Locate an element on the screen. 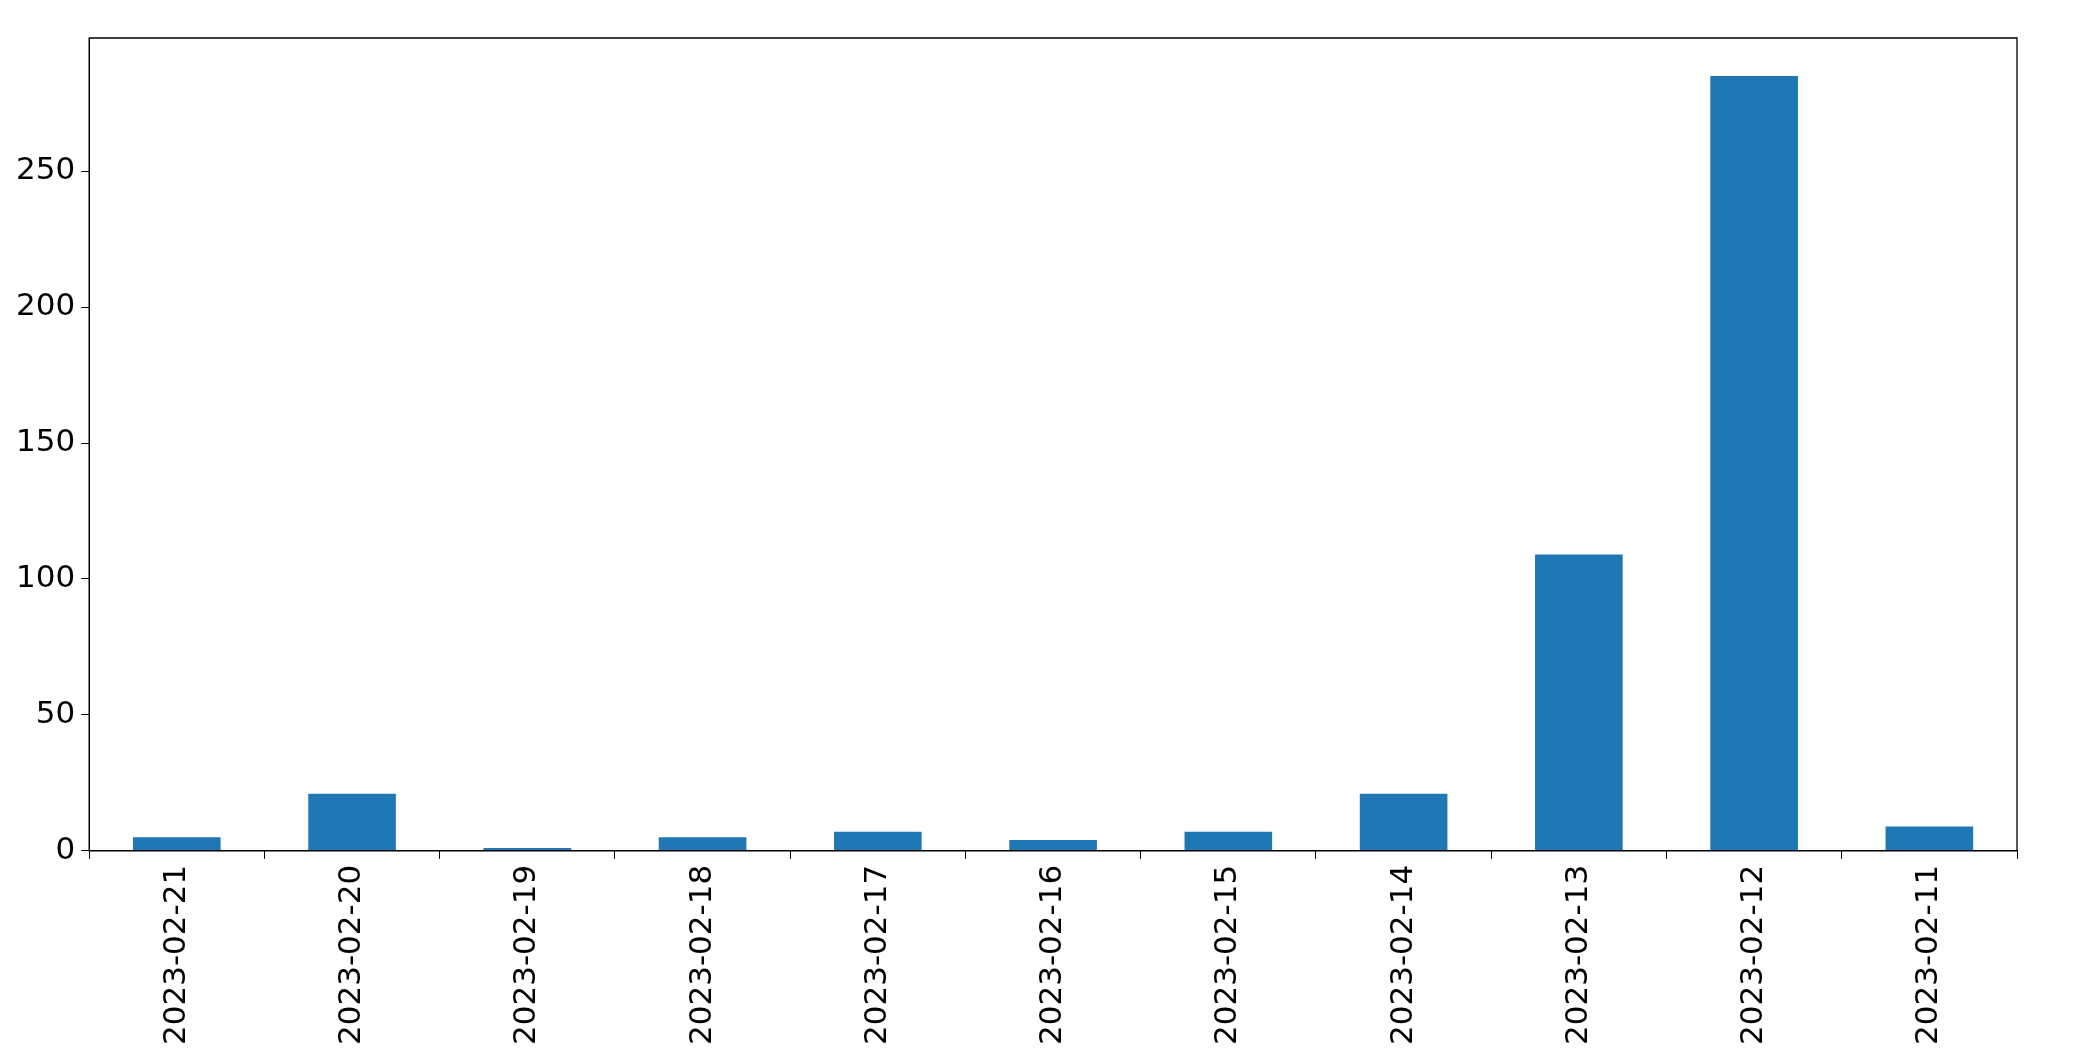 This screenshot has width=2093, height=1061. x-tick-label: 2023-02-14 is located at coordinates (1400, 955).